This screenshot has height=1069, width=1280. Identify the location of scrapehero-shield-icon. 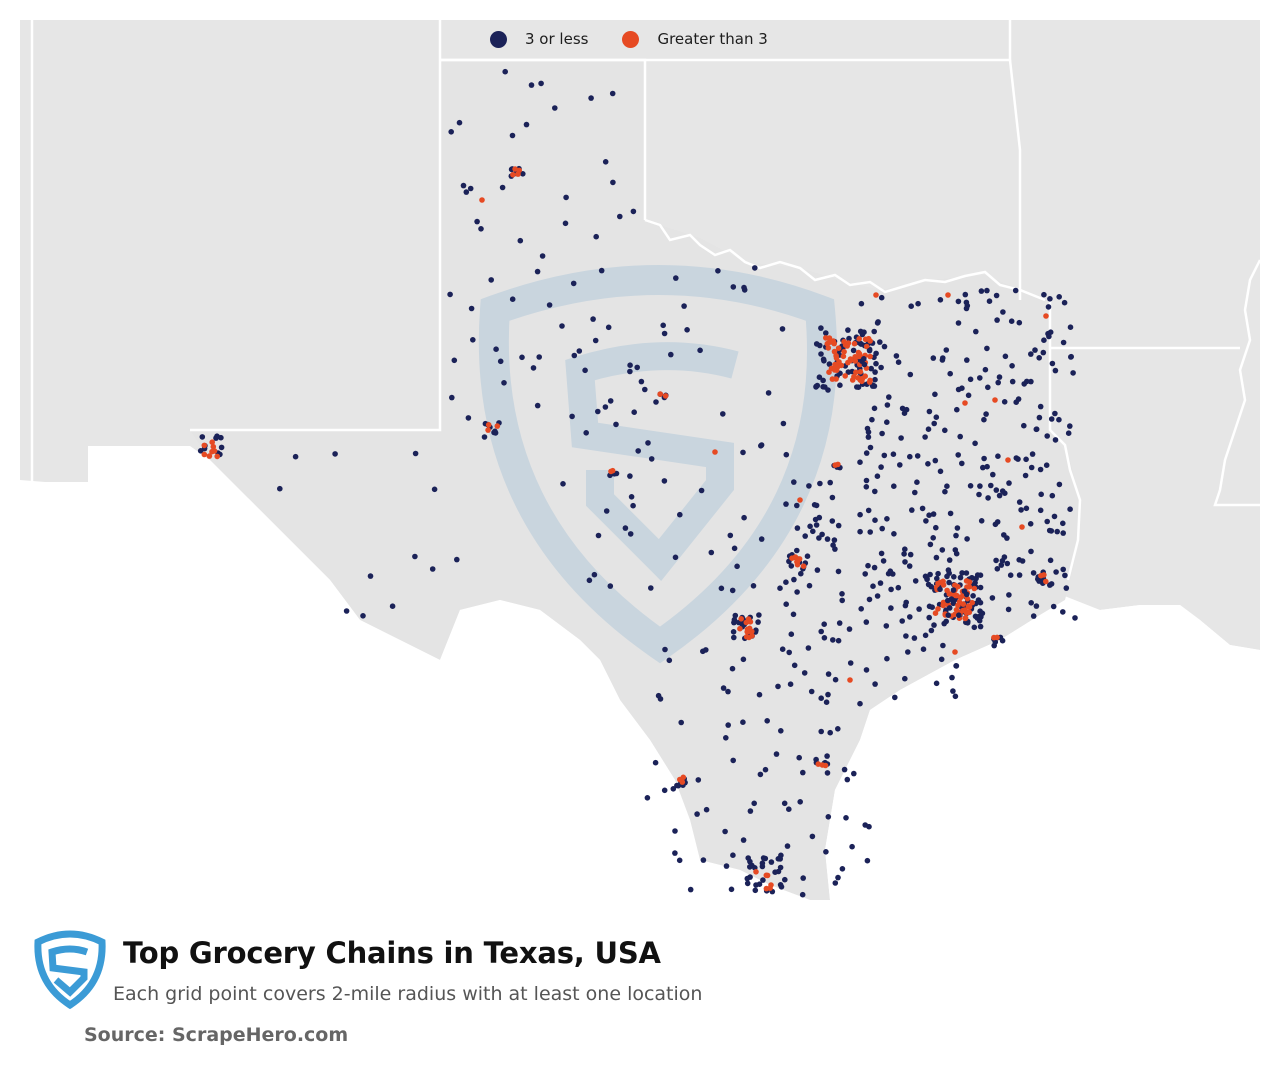
(70, 970).